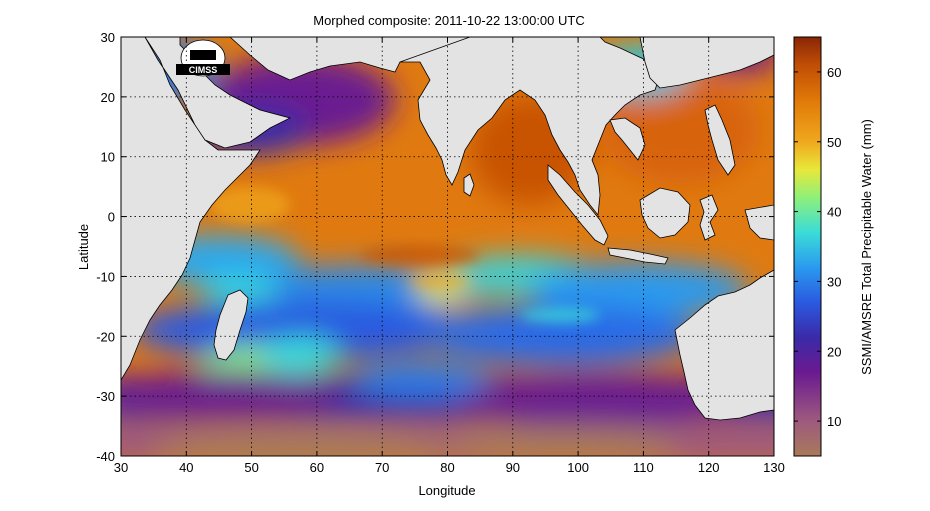 The width and height of the screenshot is (930, 511). What do you see at coordinates (627, 139) in the screenshot?
I see `indochina-peninsula` at bounding box center [627, 139].